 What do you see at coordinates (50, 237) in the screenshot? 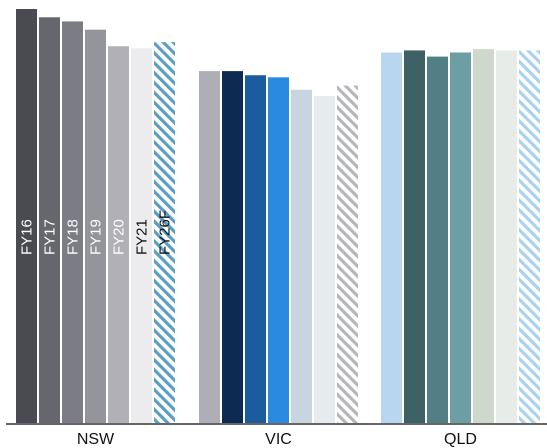
I see `bar-label-fy17: FY17` at bounding box center [50, 237].